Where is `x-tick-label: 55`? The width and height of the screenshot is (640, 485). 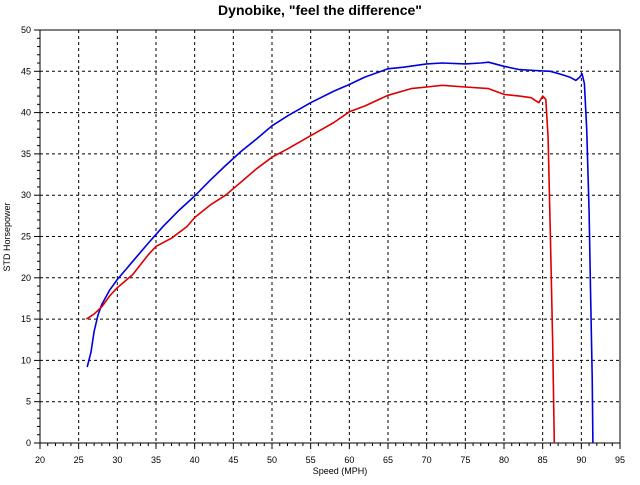 x-tick-label: 55 is located at coordinates (311, 460).